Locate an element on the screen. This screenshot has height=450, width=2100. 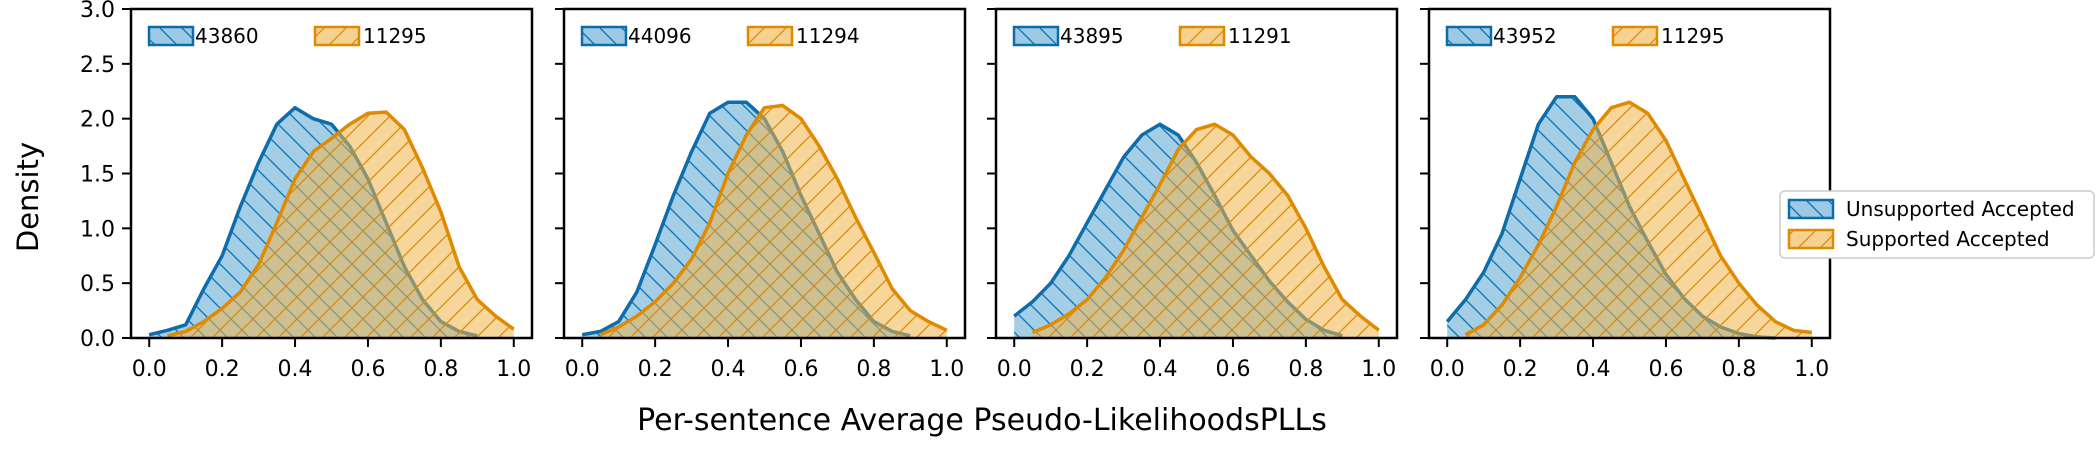
figure-legend: Unsupported Accepted Supported Accepted is located at coordinates (1937, 224).